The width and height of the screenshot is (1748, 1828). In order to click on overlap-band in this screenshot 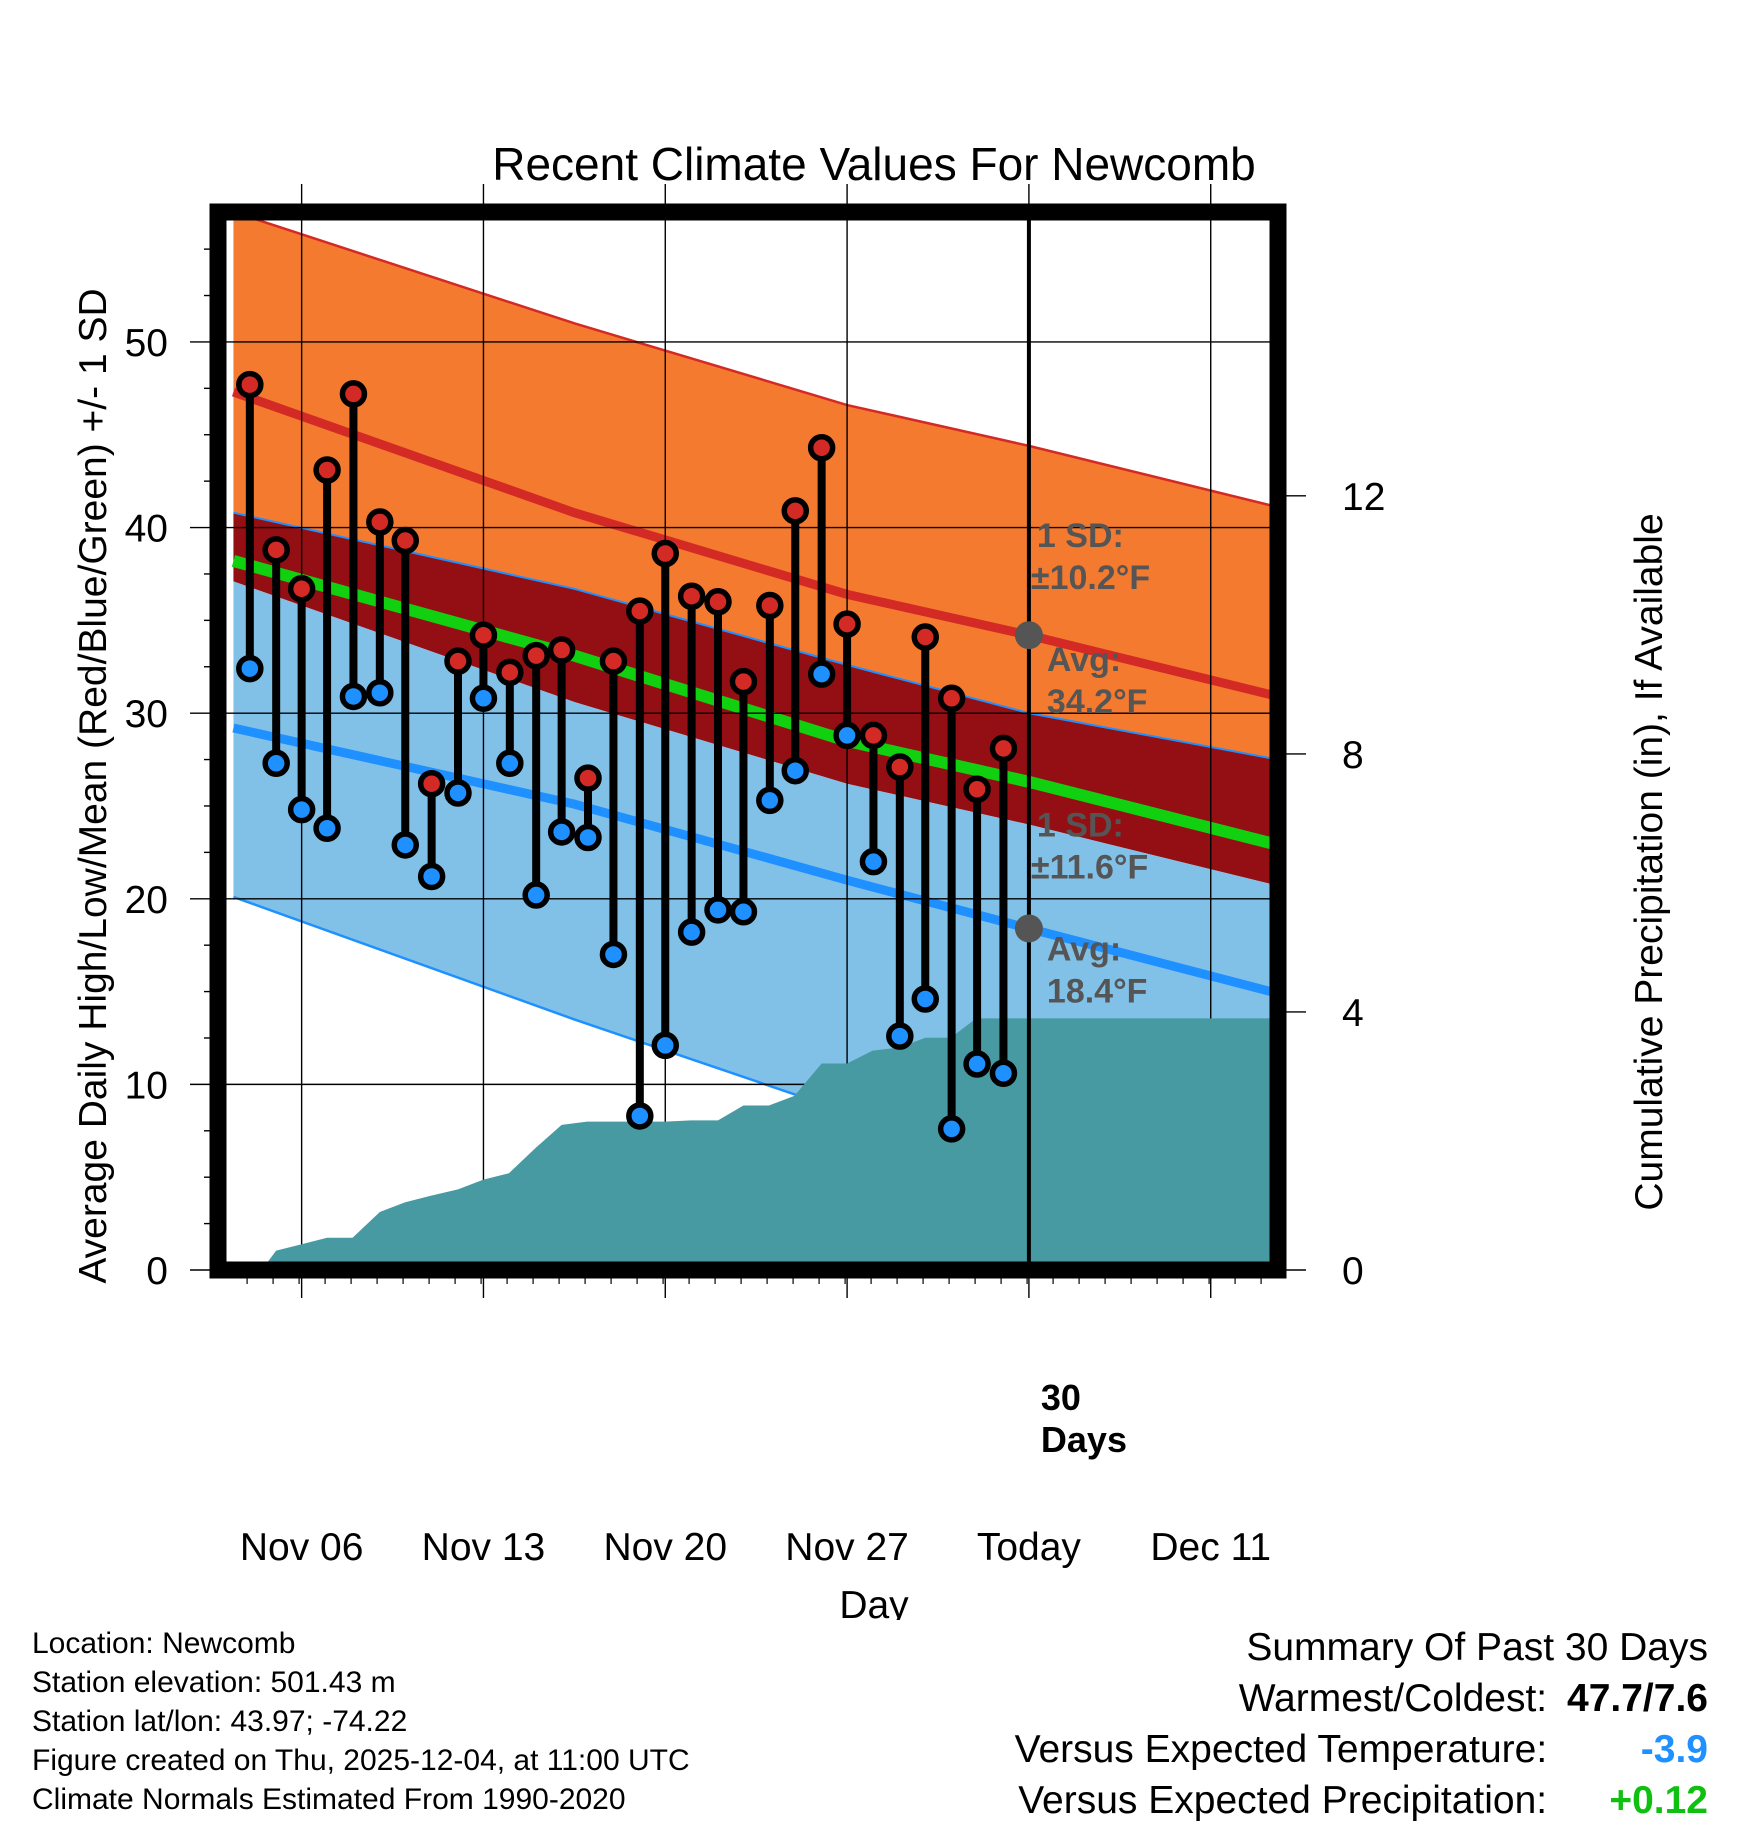, I will do `click(755, 699)`.